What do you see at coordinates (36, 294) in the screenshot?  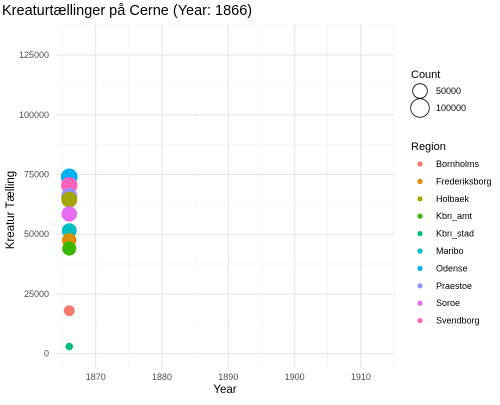 I see `y-tick-label: 25000` at bounding box center [36, 294].